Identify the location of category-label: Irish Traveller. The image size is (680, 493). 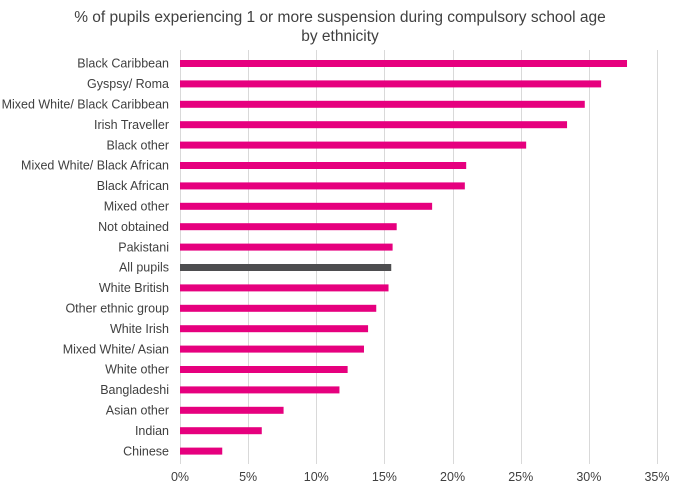
(131, 125).